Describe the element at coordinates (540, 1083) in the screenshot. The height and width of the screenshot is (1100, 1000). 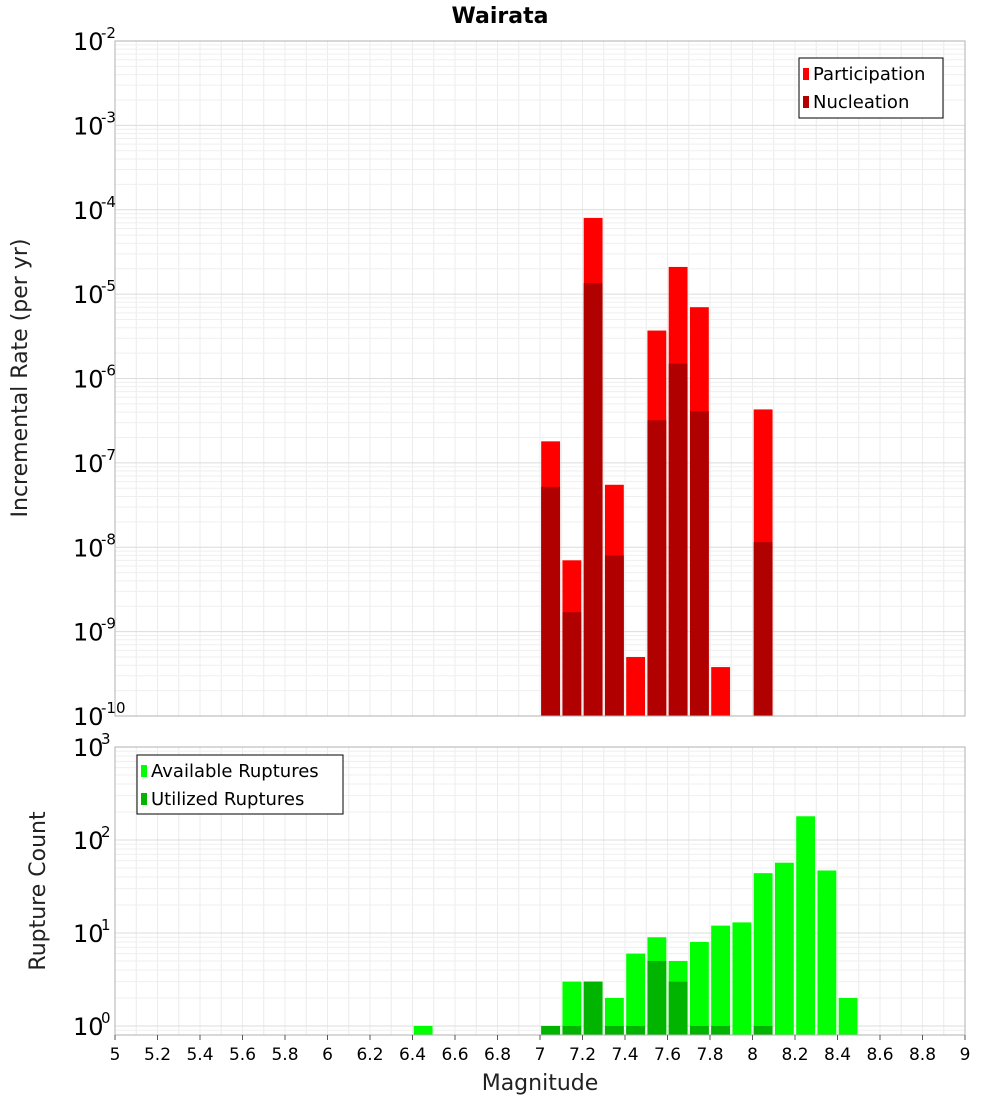
I see `x-axis-label: Magnitude` at that location.